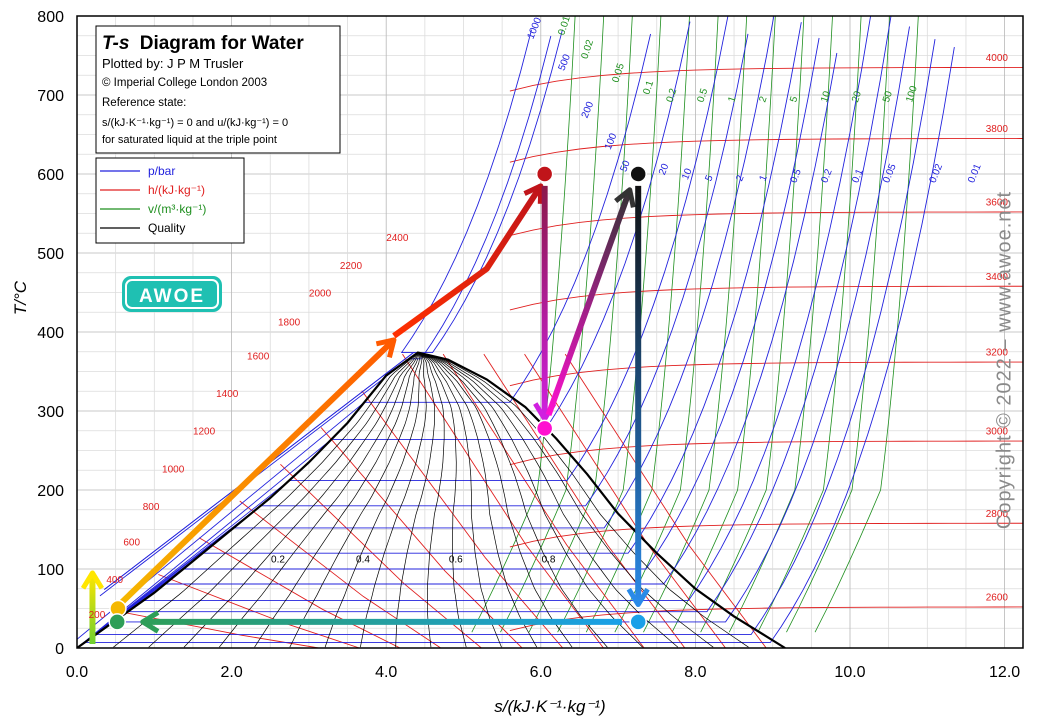 The width and height of the screenshot is (1060, 720). I want to click on superheat-arrow-head, so click(533, 193).